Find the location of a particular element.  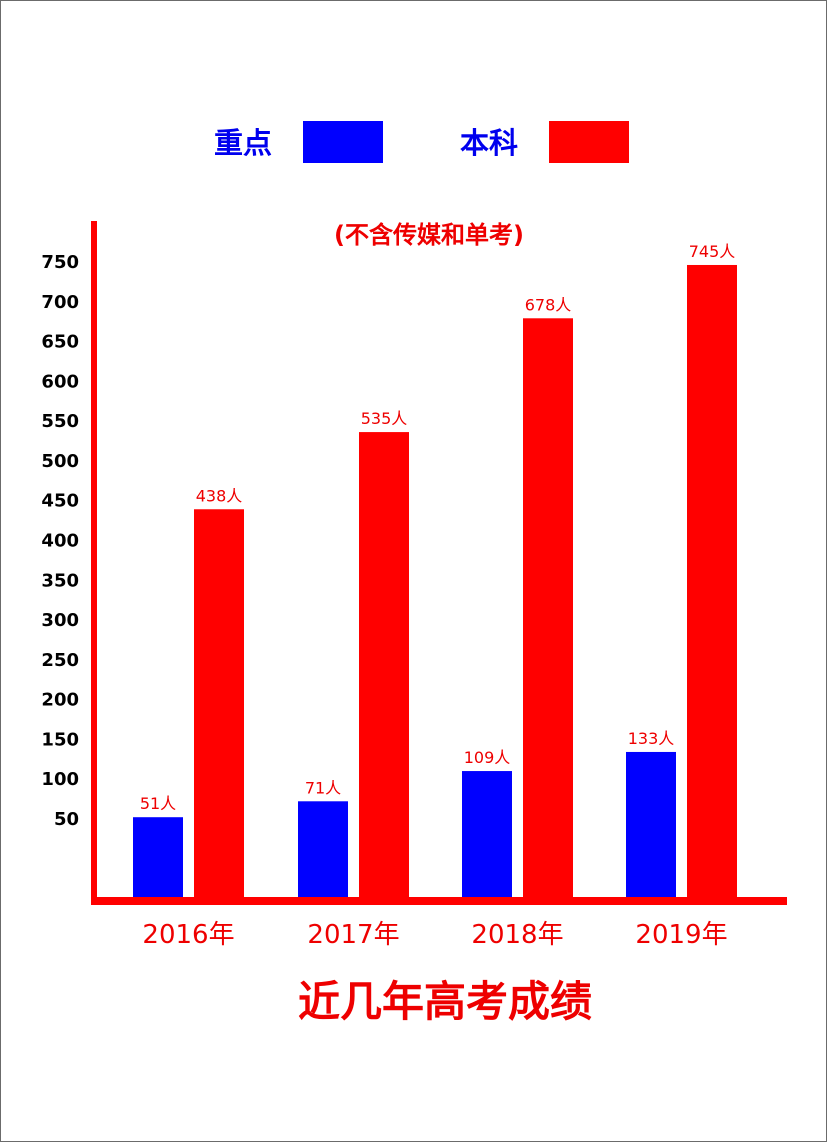

data-label: 51人 is located at coordinates (158, 803).